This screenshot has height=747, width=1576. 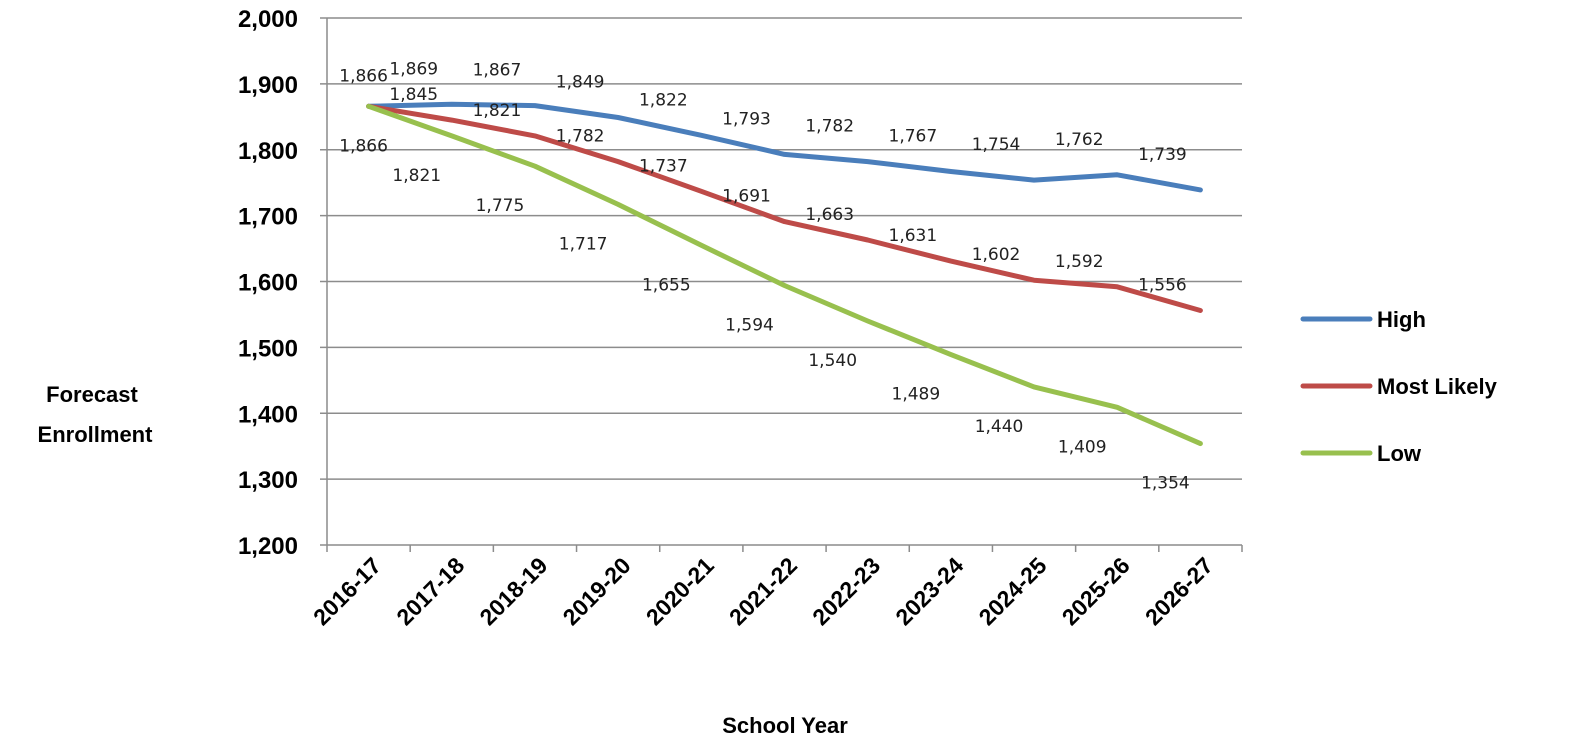 What do you see at coordinates (913, 236) in the screenshot?
I see `data-label: 1,631` at bounding box center [913, 236].